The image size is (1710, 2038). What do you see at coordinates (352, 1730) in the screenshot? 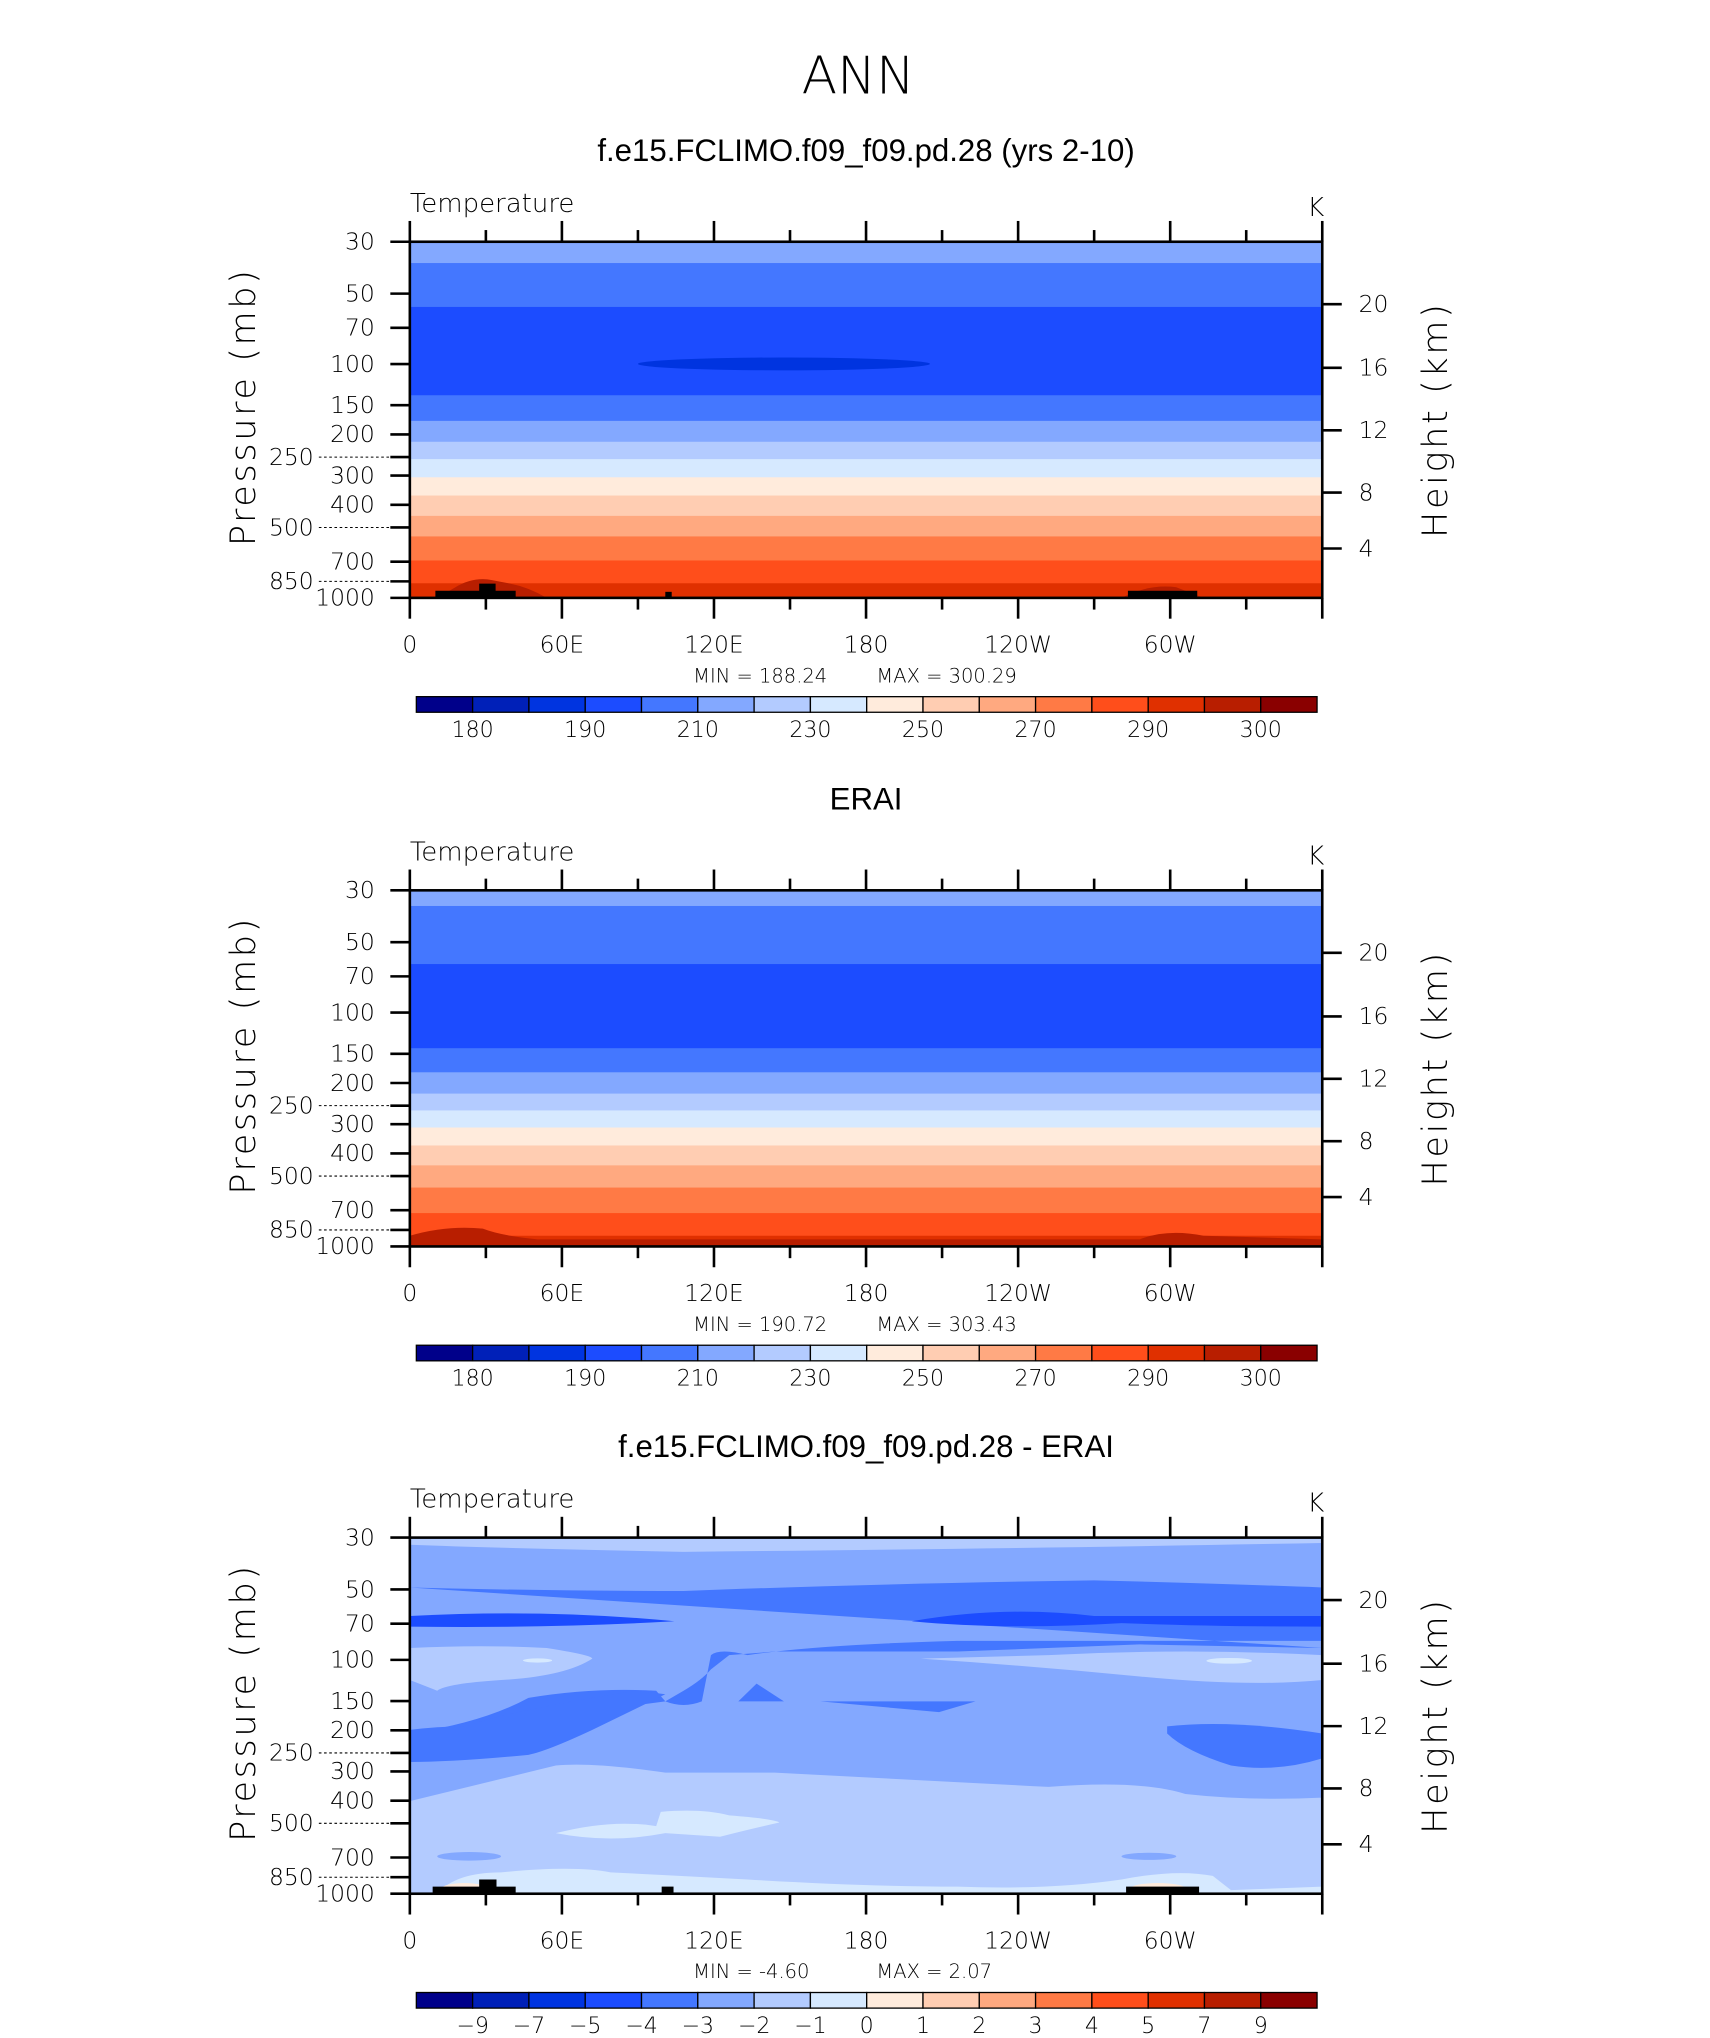
I see `y-tick-label: 200` at bounding box center [352, 1730].